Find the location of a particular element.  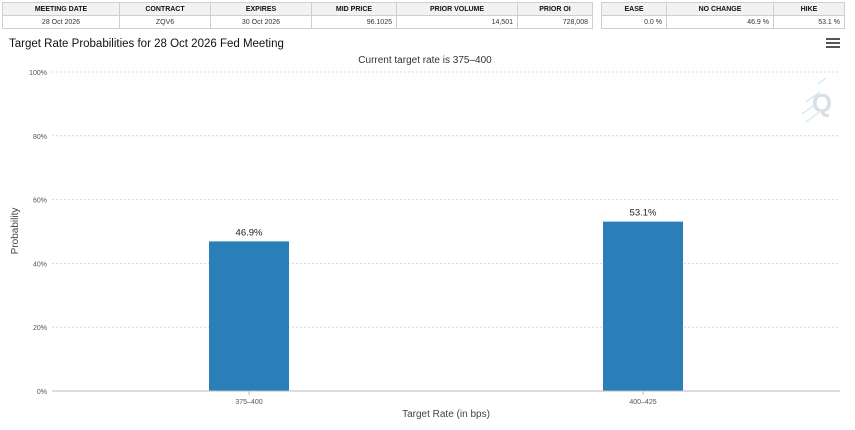

cell-prior-oi: 728,008 is located at coordinates (555, 22).